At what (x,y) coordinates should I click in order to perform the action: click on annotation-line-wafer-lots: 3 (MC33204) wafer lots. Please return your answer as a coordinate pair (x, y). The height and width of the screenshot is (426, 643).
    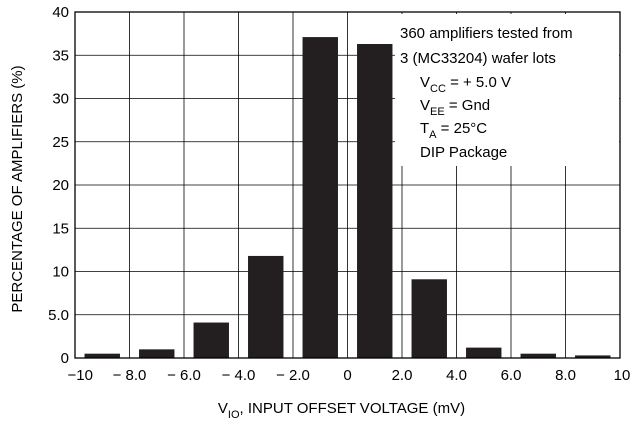
    Looking at the image, I should click on (478, 58).